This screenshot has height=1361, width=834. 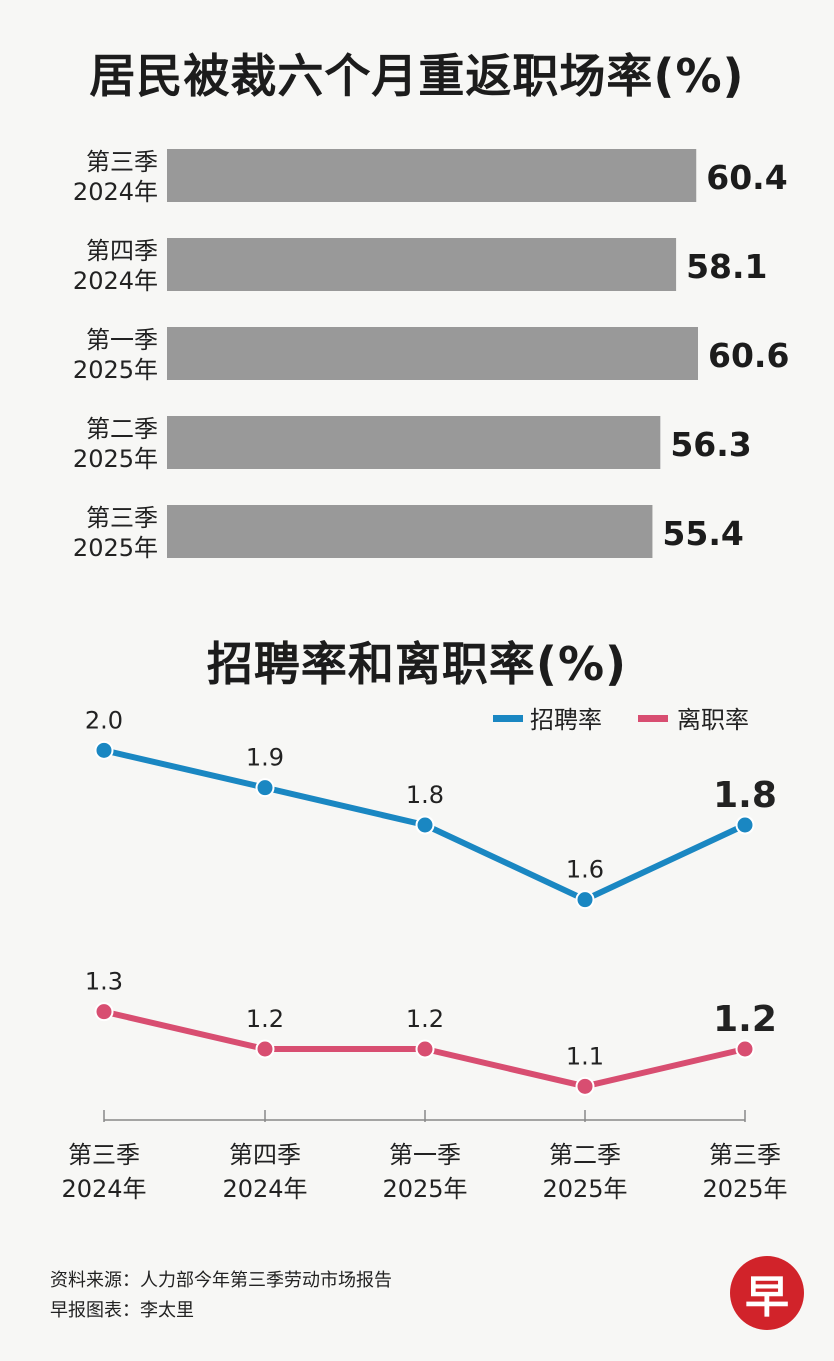 I want to click on bar-value-label-2: 60.6, so click(x=748, y=355).